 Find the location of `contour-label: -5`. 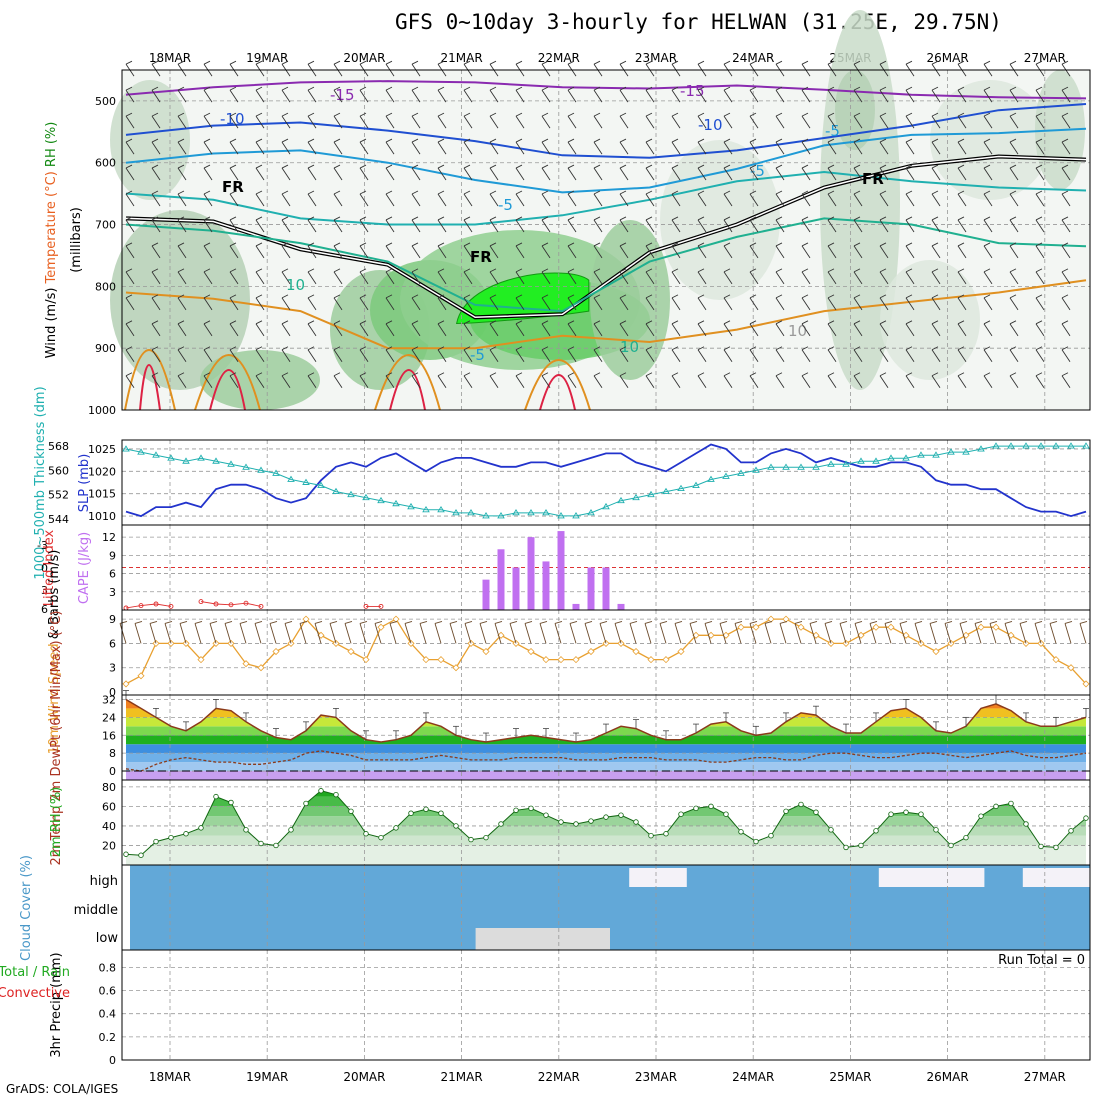

contour-label: -5 is located at coordinates (505, 205).